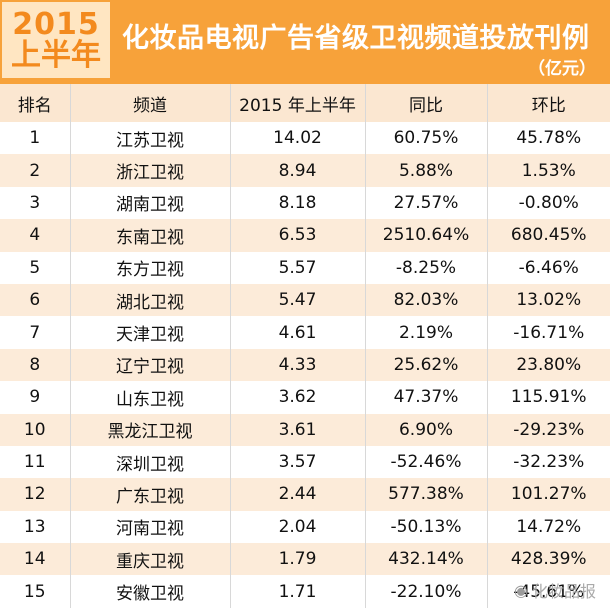 The image size is (610, 608). Describe the element at coordinates (426, 300) in the screenshot. I see `yoy-cell: 82.03%` at that location.